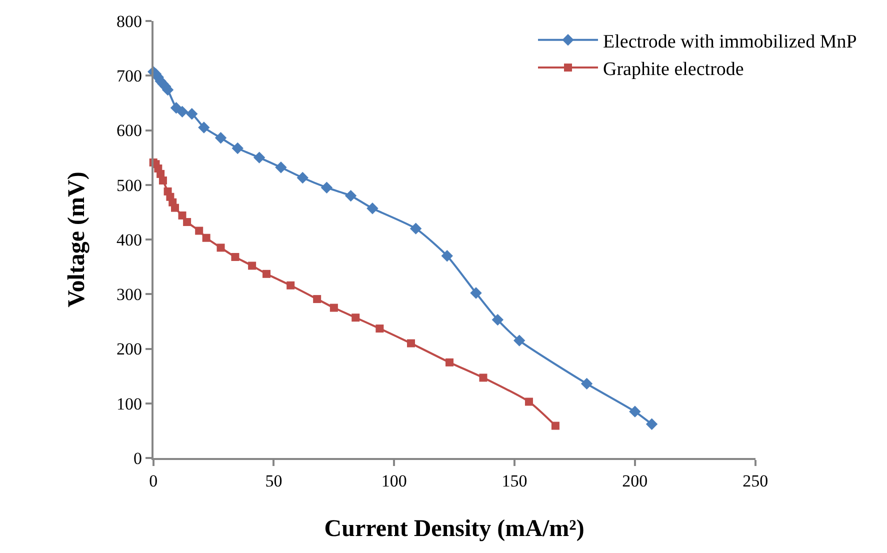  What do you see at coordinates (153, 480) in the screenshot?
I see `x-tick-label: 0` at bounding box center [153, 480].